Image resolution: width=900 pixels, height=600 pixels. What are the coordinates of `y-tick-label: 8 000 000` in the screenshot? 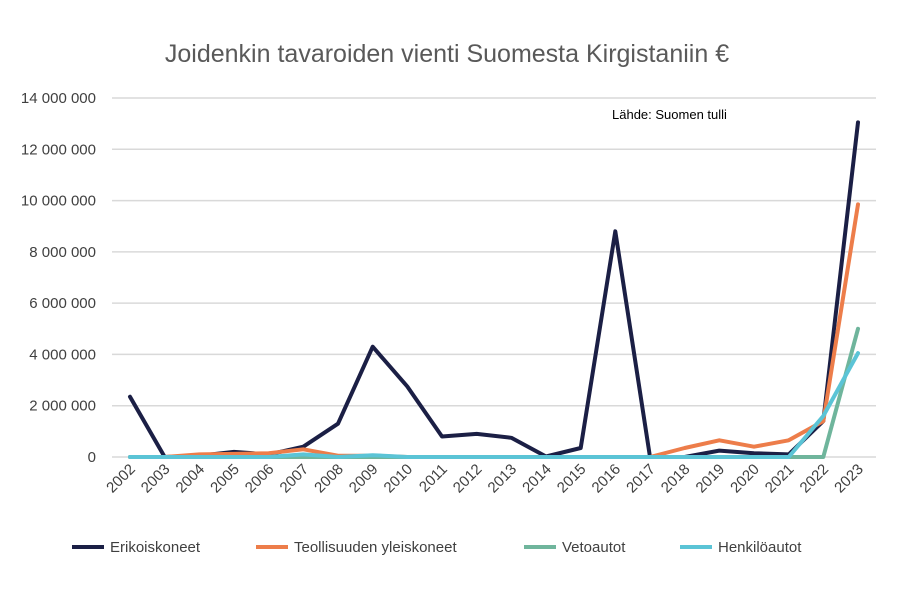 It's located at (62, 252).